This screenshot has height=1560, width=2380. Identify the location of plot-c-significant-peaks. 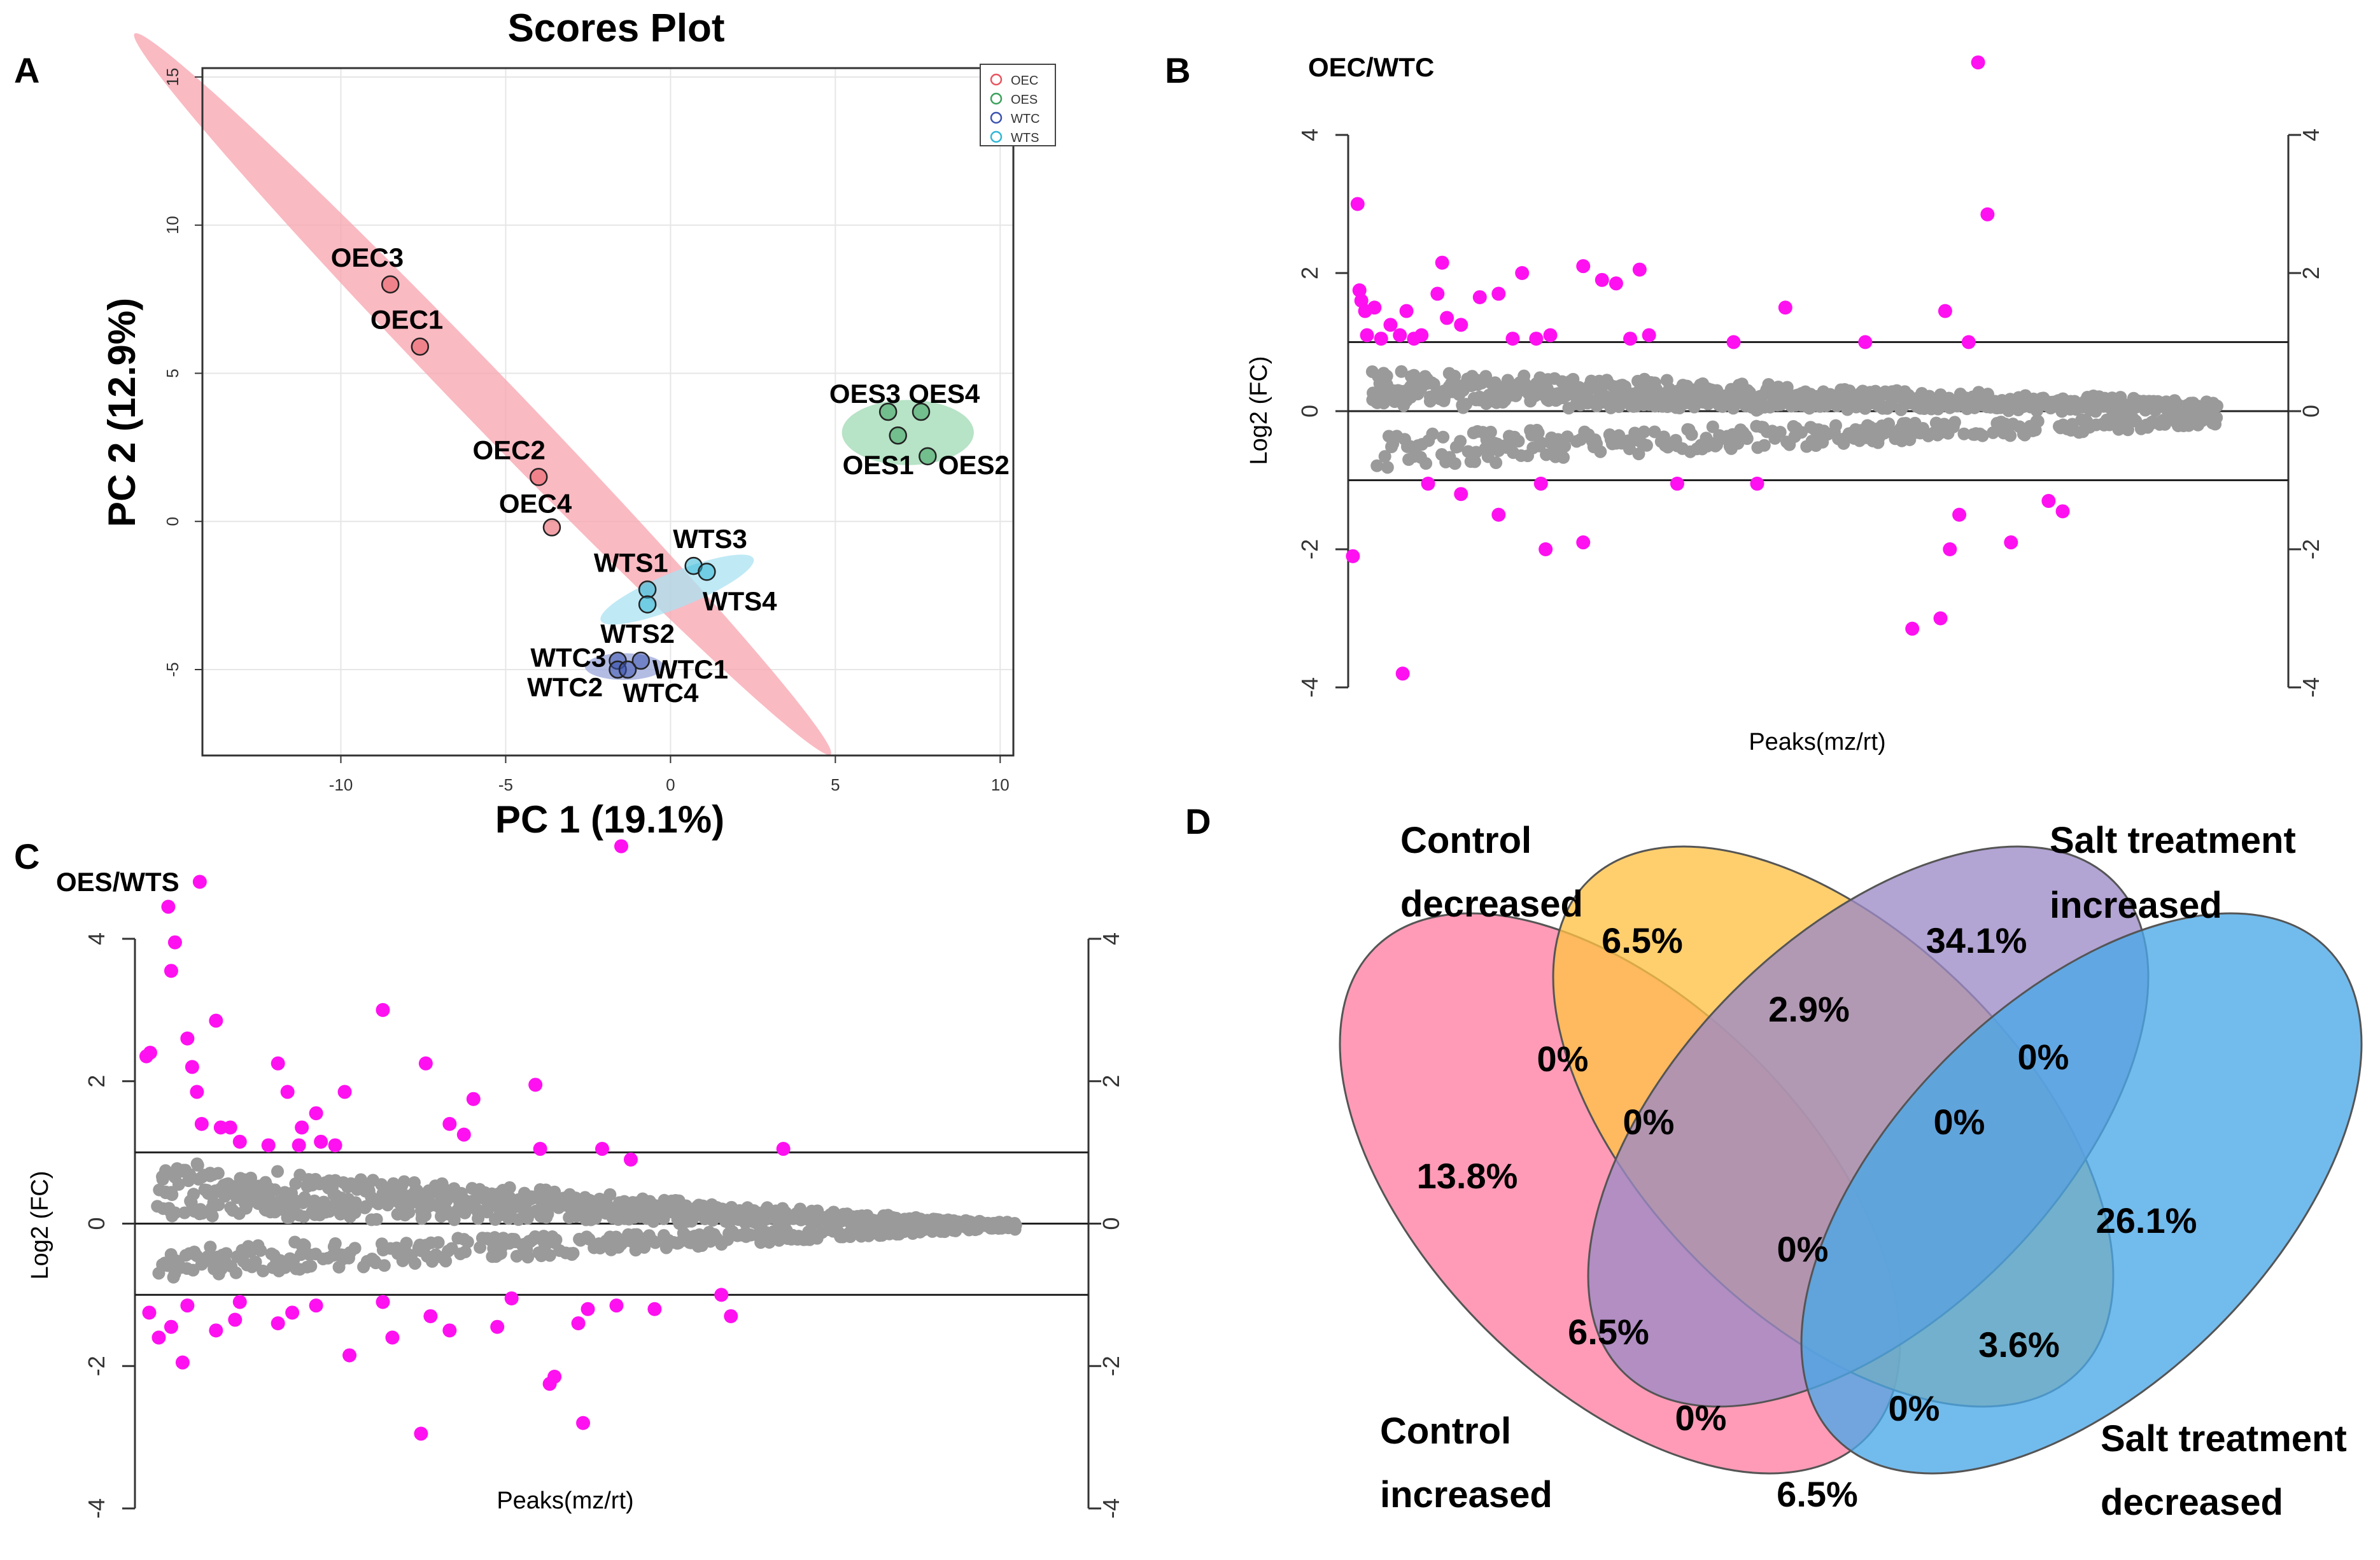
(465, 1140).